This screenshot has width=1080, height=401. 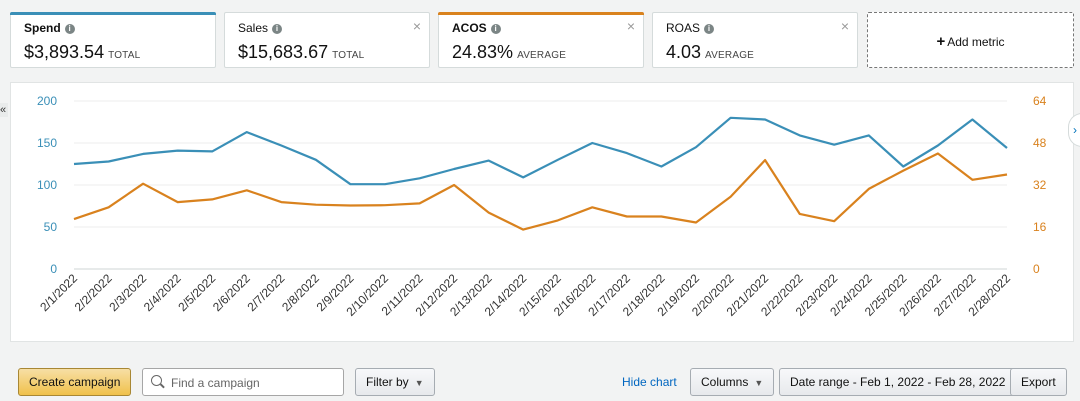 What do you see at coordinates (1040, 101) in the screenshot?
I see `right-axis-tick-label: 64` at bounding box center [1040, 101].